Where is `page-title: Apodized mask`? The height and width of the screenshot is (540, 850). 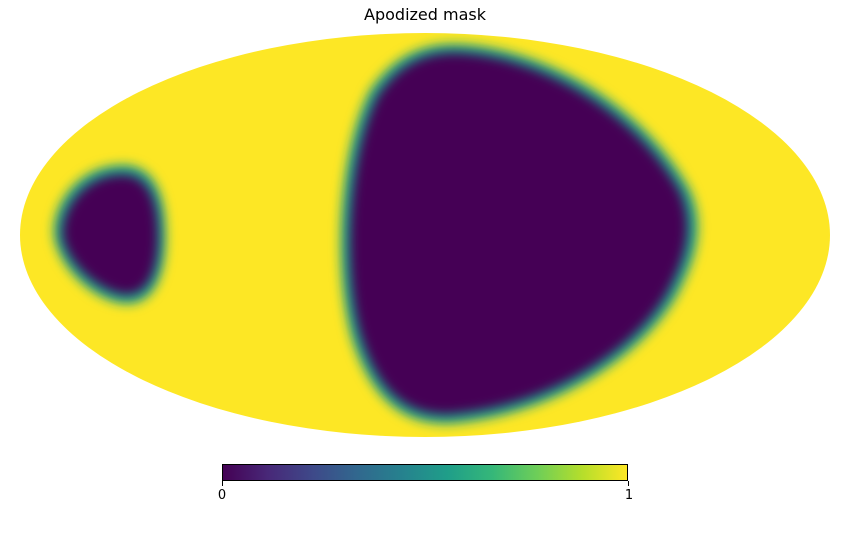
page-title: Apodized mask is located at coordinates (425, 14).